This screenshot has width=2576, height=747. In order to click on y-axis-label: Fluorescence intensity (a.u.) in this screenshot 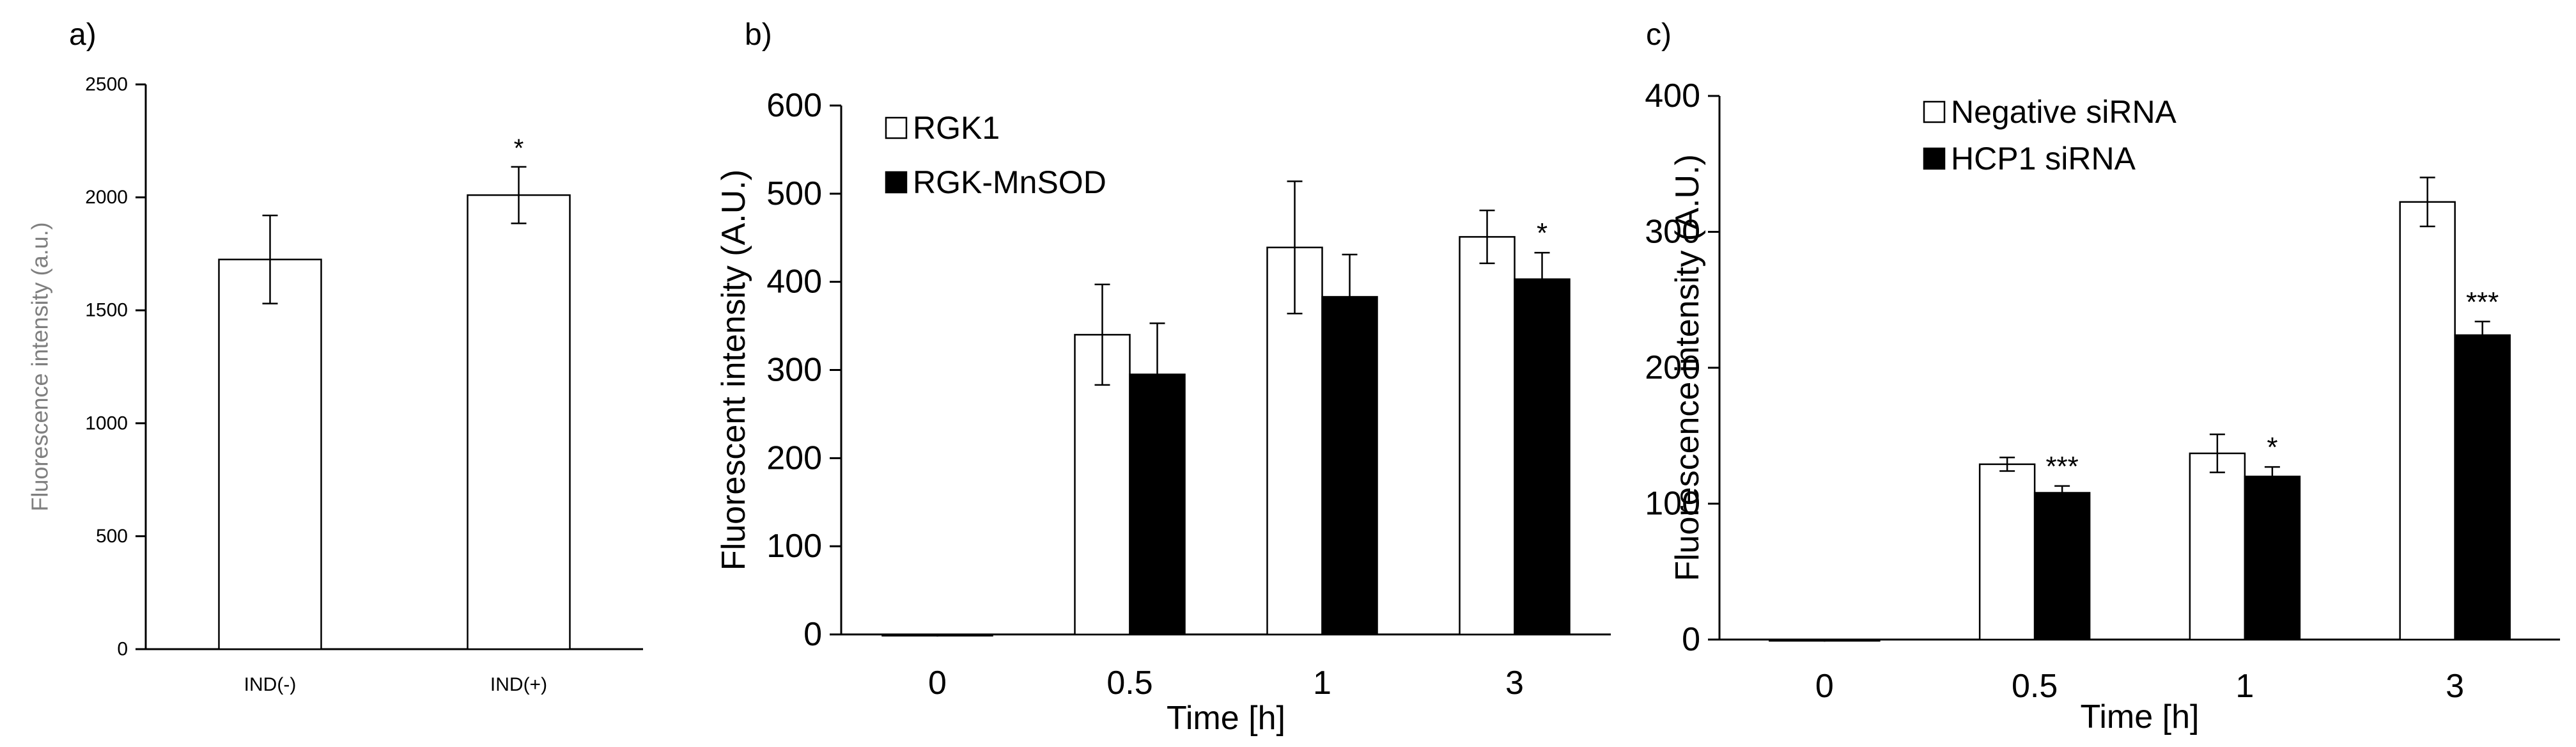, I will do `click(40, 366)`.